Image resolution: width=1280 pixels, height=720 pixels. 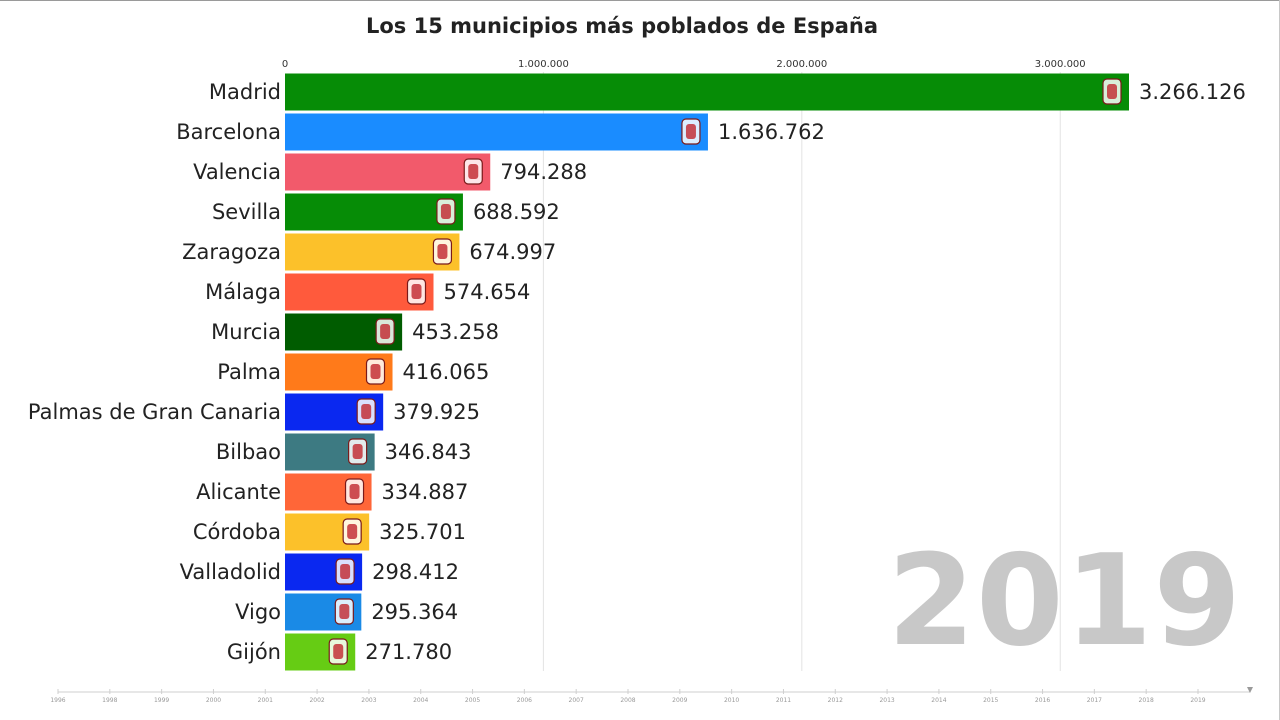 What do you see at coordinates (228, 132) in the screenshot?
I see `category-label: Barcelona` at bounding box center [228, 132].